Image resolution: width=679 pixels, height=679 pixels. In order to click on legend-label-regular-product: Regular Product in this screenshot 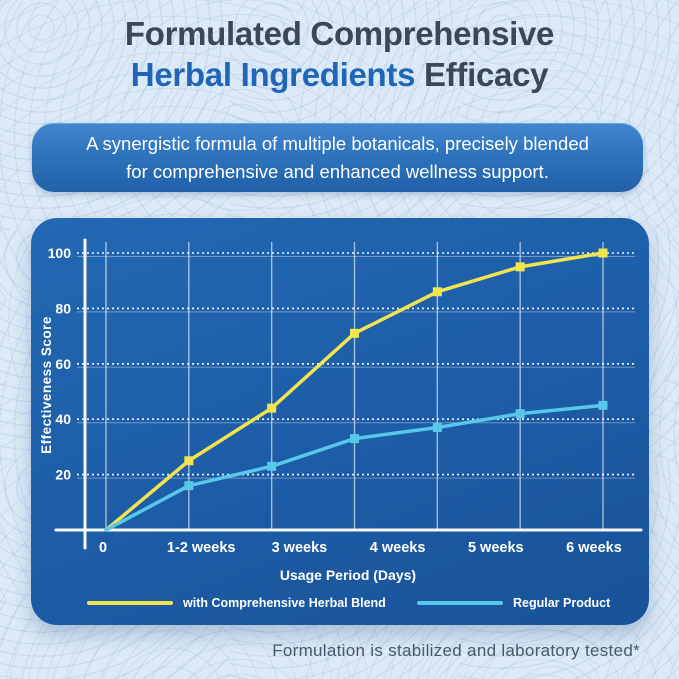, I will do `click(562, 603)`.